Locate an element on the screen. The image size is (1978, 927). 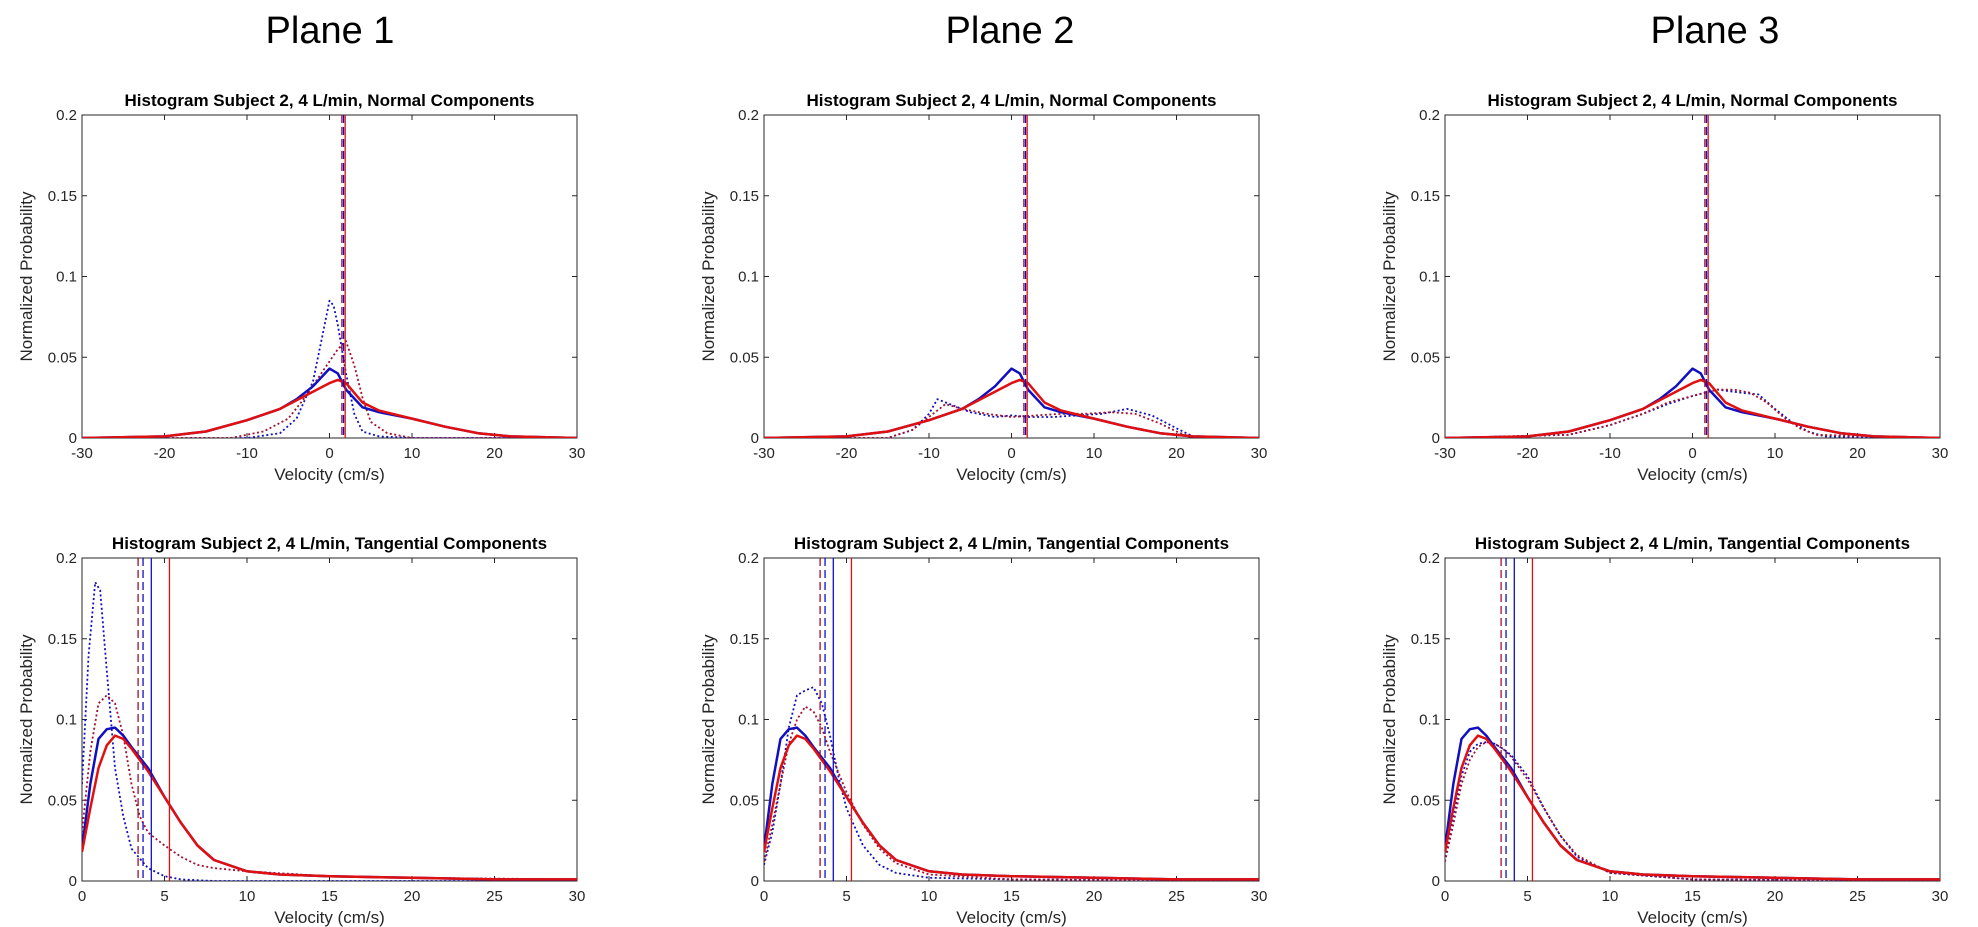
plane-3-title: Plane 3 is located at coordinates (1715, 31).